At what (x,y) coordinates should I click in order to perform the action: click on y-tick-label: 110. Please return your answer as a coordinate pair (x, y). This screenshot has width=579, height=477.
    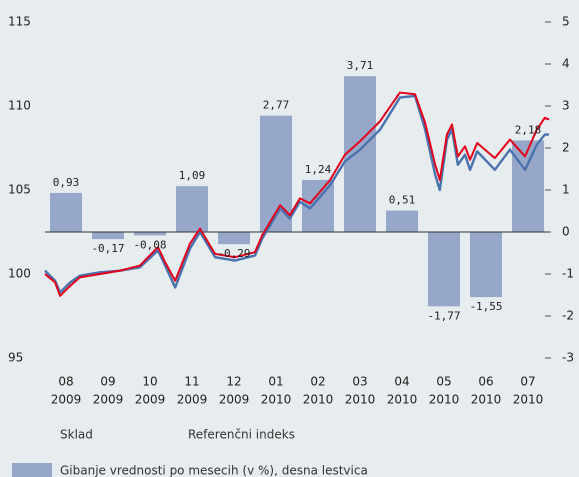
    Looking at the image, I should click on (19, 106).